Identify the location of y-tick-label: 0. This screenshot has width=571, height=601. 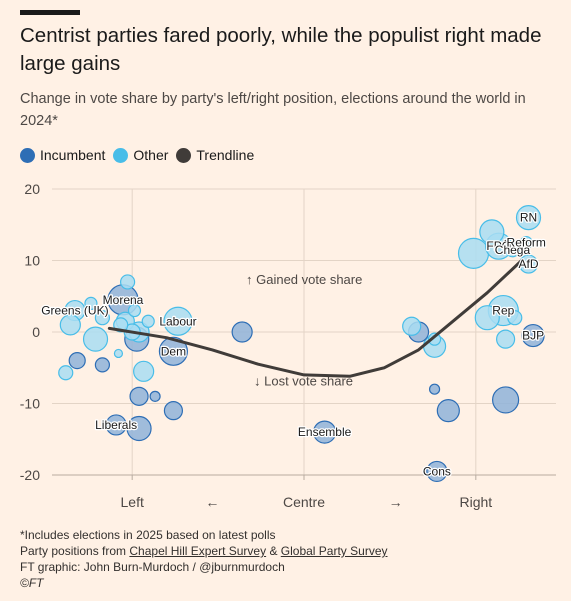
(36, 332).